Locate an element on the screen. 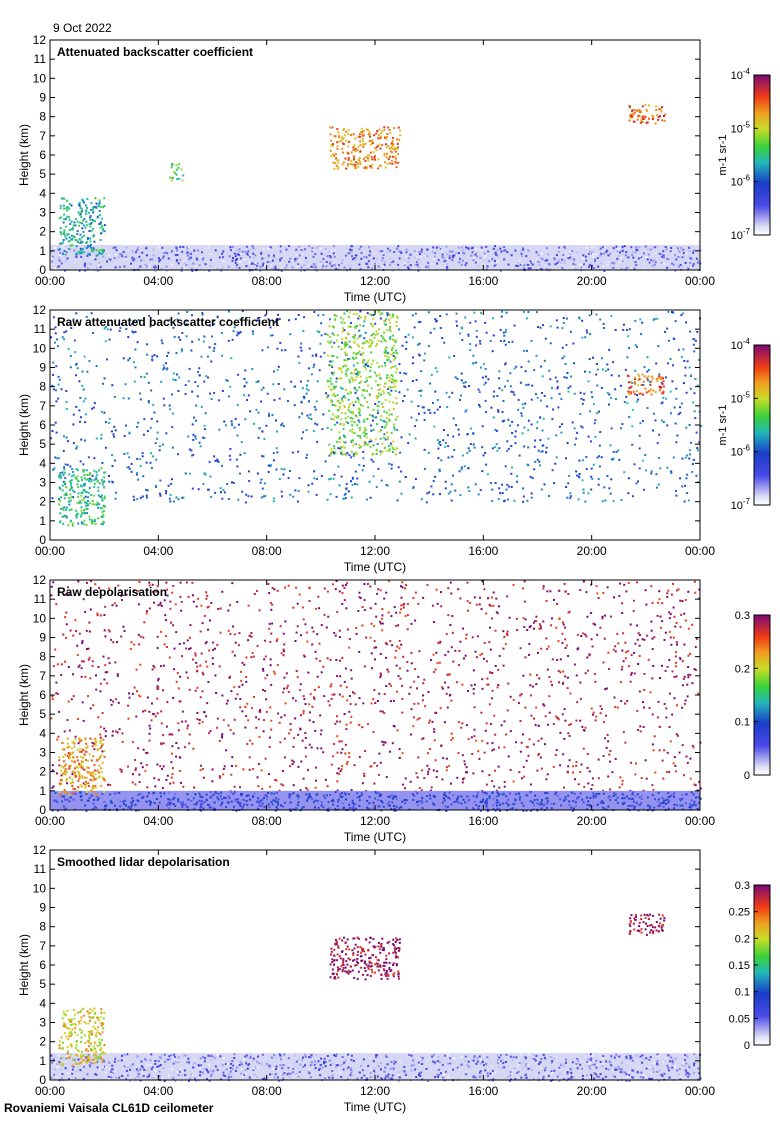 The image size is (780, 1125). colorbar-tick-label: 0.25 is located at coordinates (739, 913).